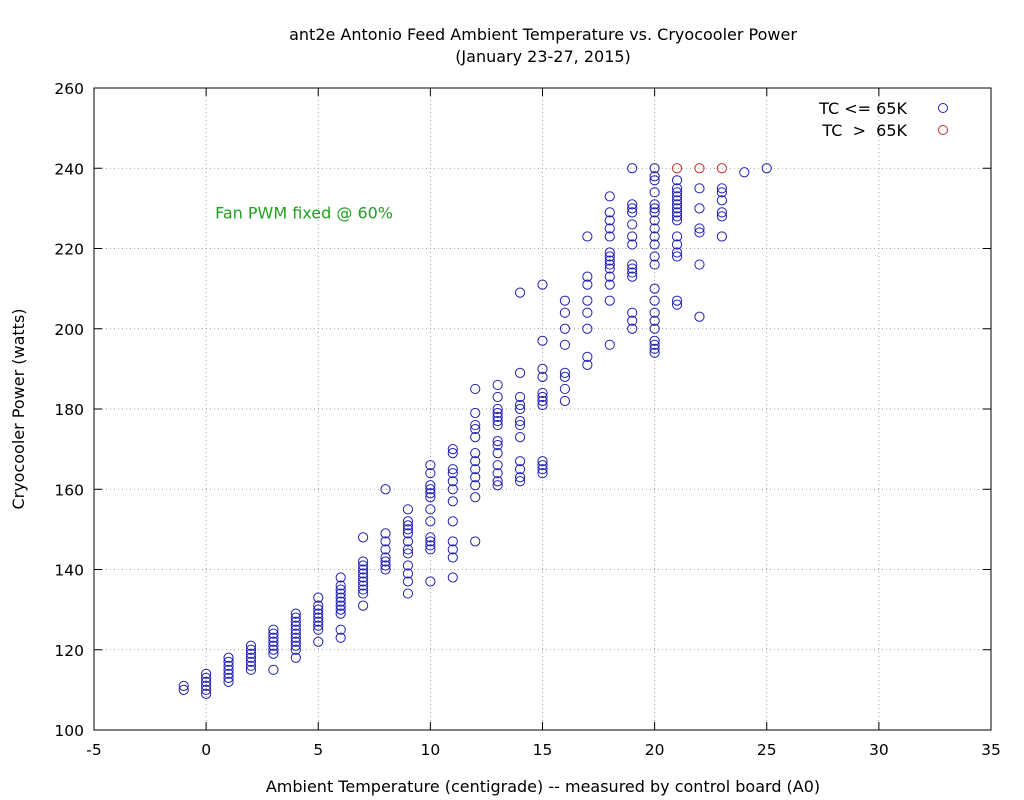 The image size is (1024, 800). What do you see at coordinates (93, 750) in the screenshot?
I see `x-tick-label: -5` at bounding box center [93, 750].